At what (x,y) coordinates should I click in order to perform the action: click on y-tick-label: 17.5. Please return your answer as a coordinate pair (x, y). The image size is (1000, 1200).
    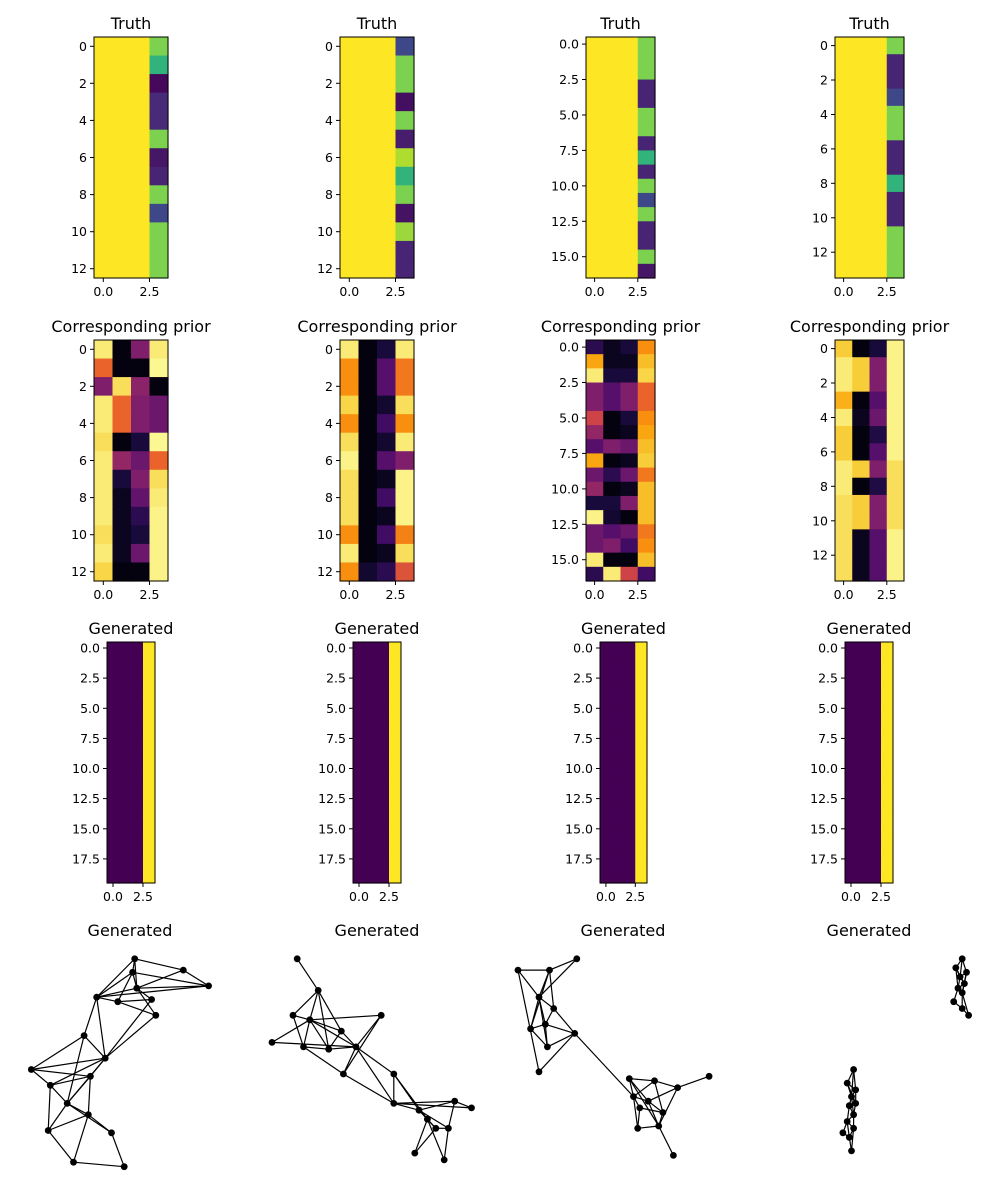
    Looking at the image, I should click on (332, 858).